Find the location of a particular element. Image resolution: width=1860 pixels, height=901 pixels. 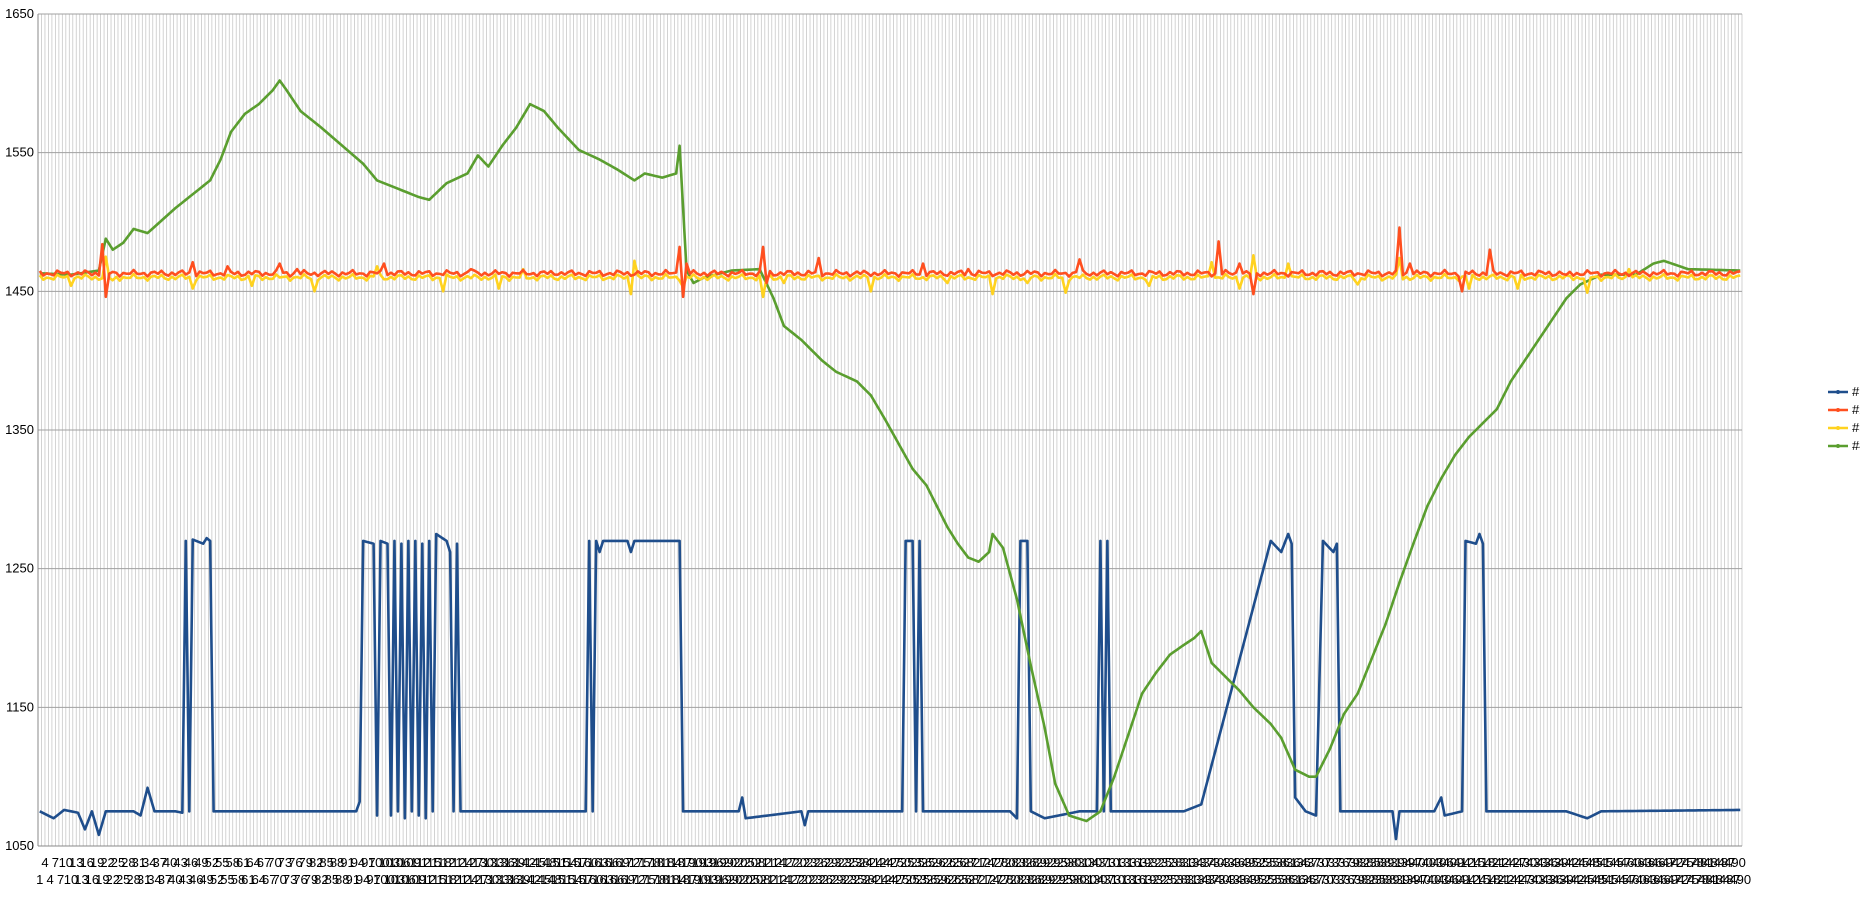

x-tick-label: 136 is located at coordinates (504, 862).